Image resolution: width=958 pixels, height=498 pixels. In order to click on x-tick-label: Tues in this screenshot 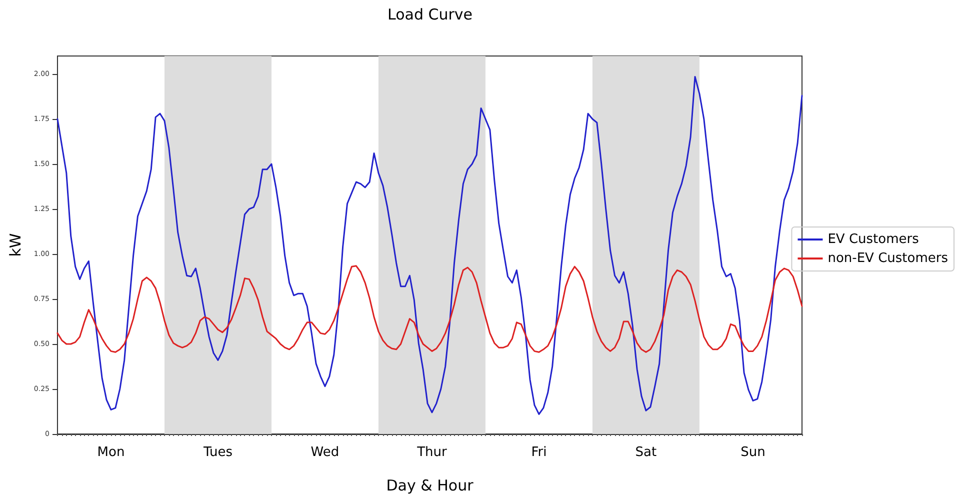, I will do `click(217, 452)`.